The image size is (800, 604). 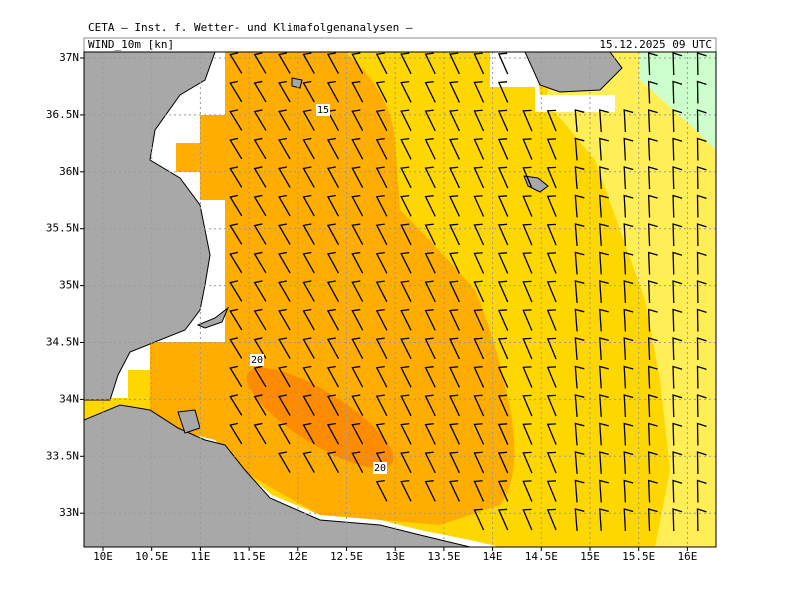 I want to click on lat-label: 35N, so click(x=69, y=285).